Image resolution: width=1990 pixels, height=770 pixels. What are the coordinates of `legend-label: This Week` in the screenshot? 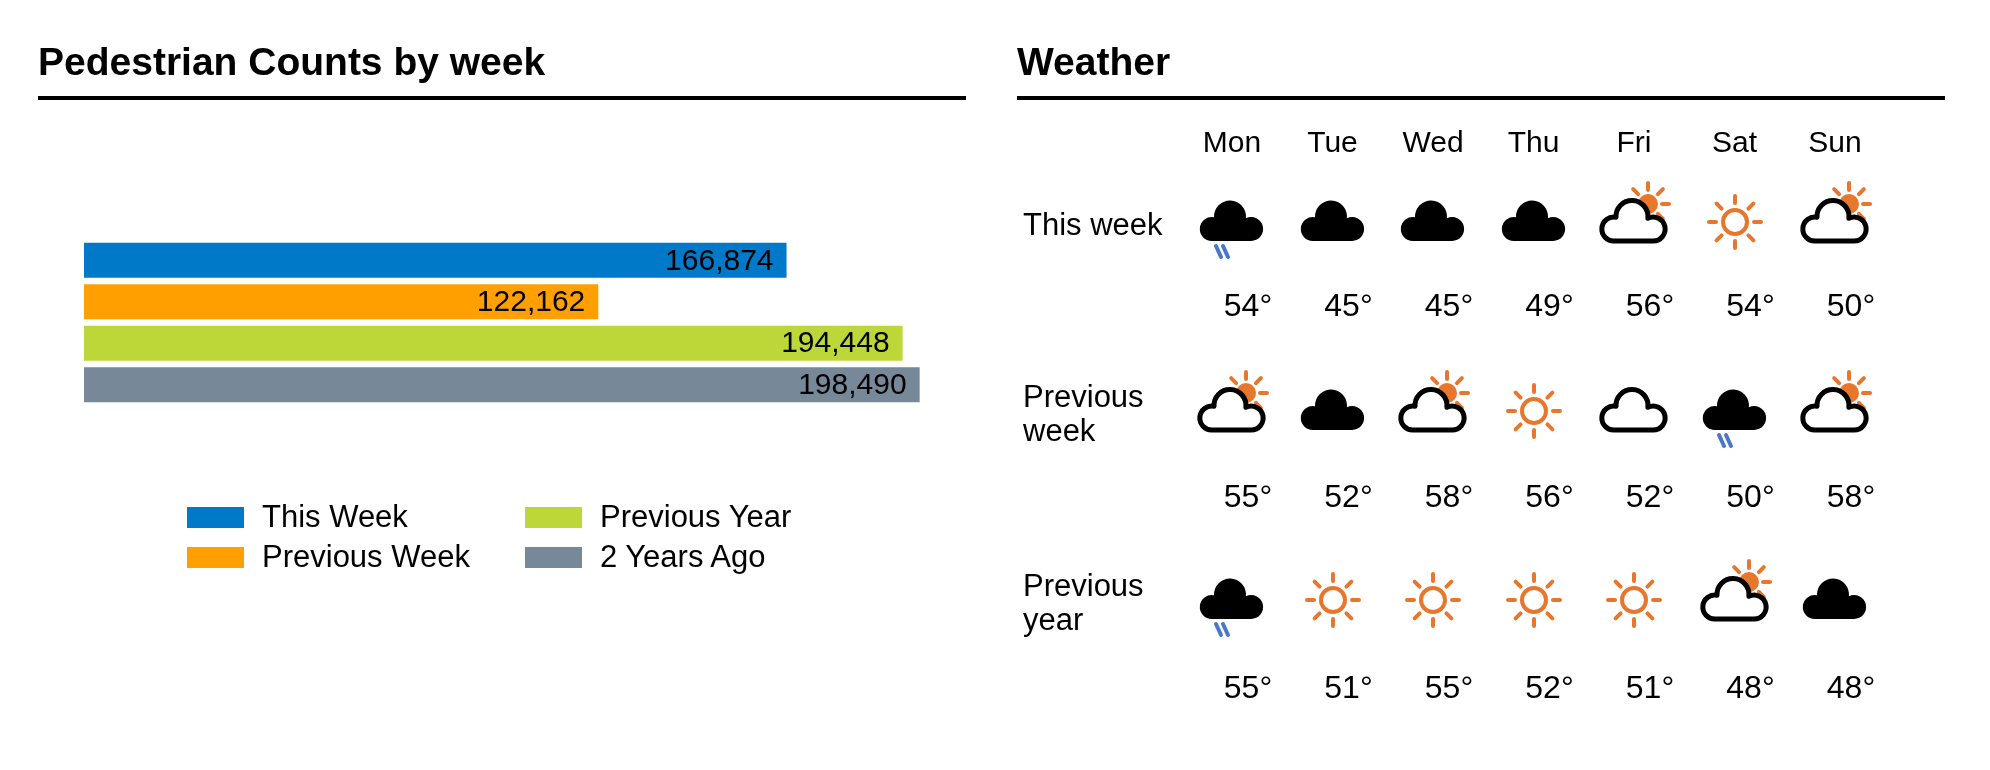 It's located at (335, 516).